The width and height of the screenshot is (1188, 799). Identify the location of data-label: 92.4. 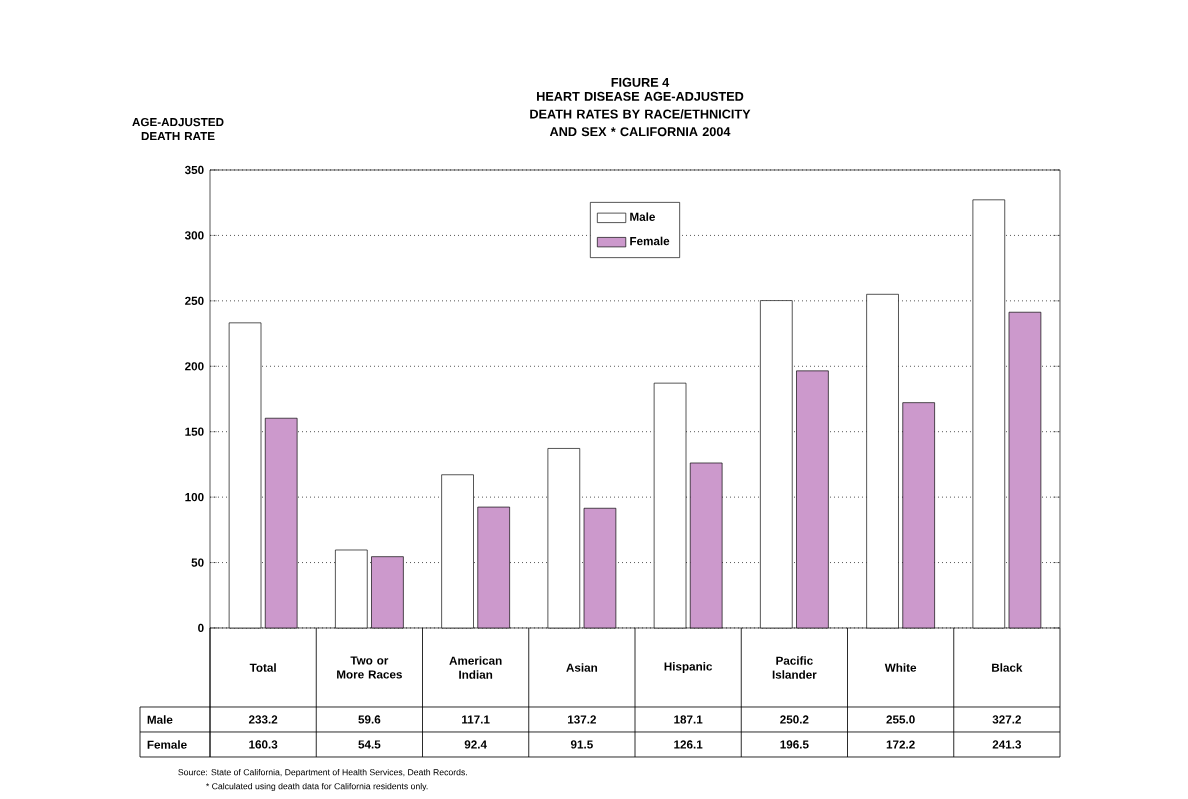
(475, 744).